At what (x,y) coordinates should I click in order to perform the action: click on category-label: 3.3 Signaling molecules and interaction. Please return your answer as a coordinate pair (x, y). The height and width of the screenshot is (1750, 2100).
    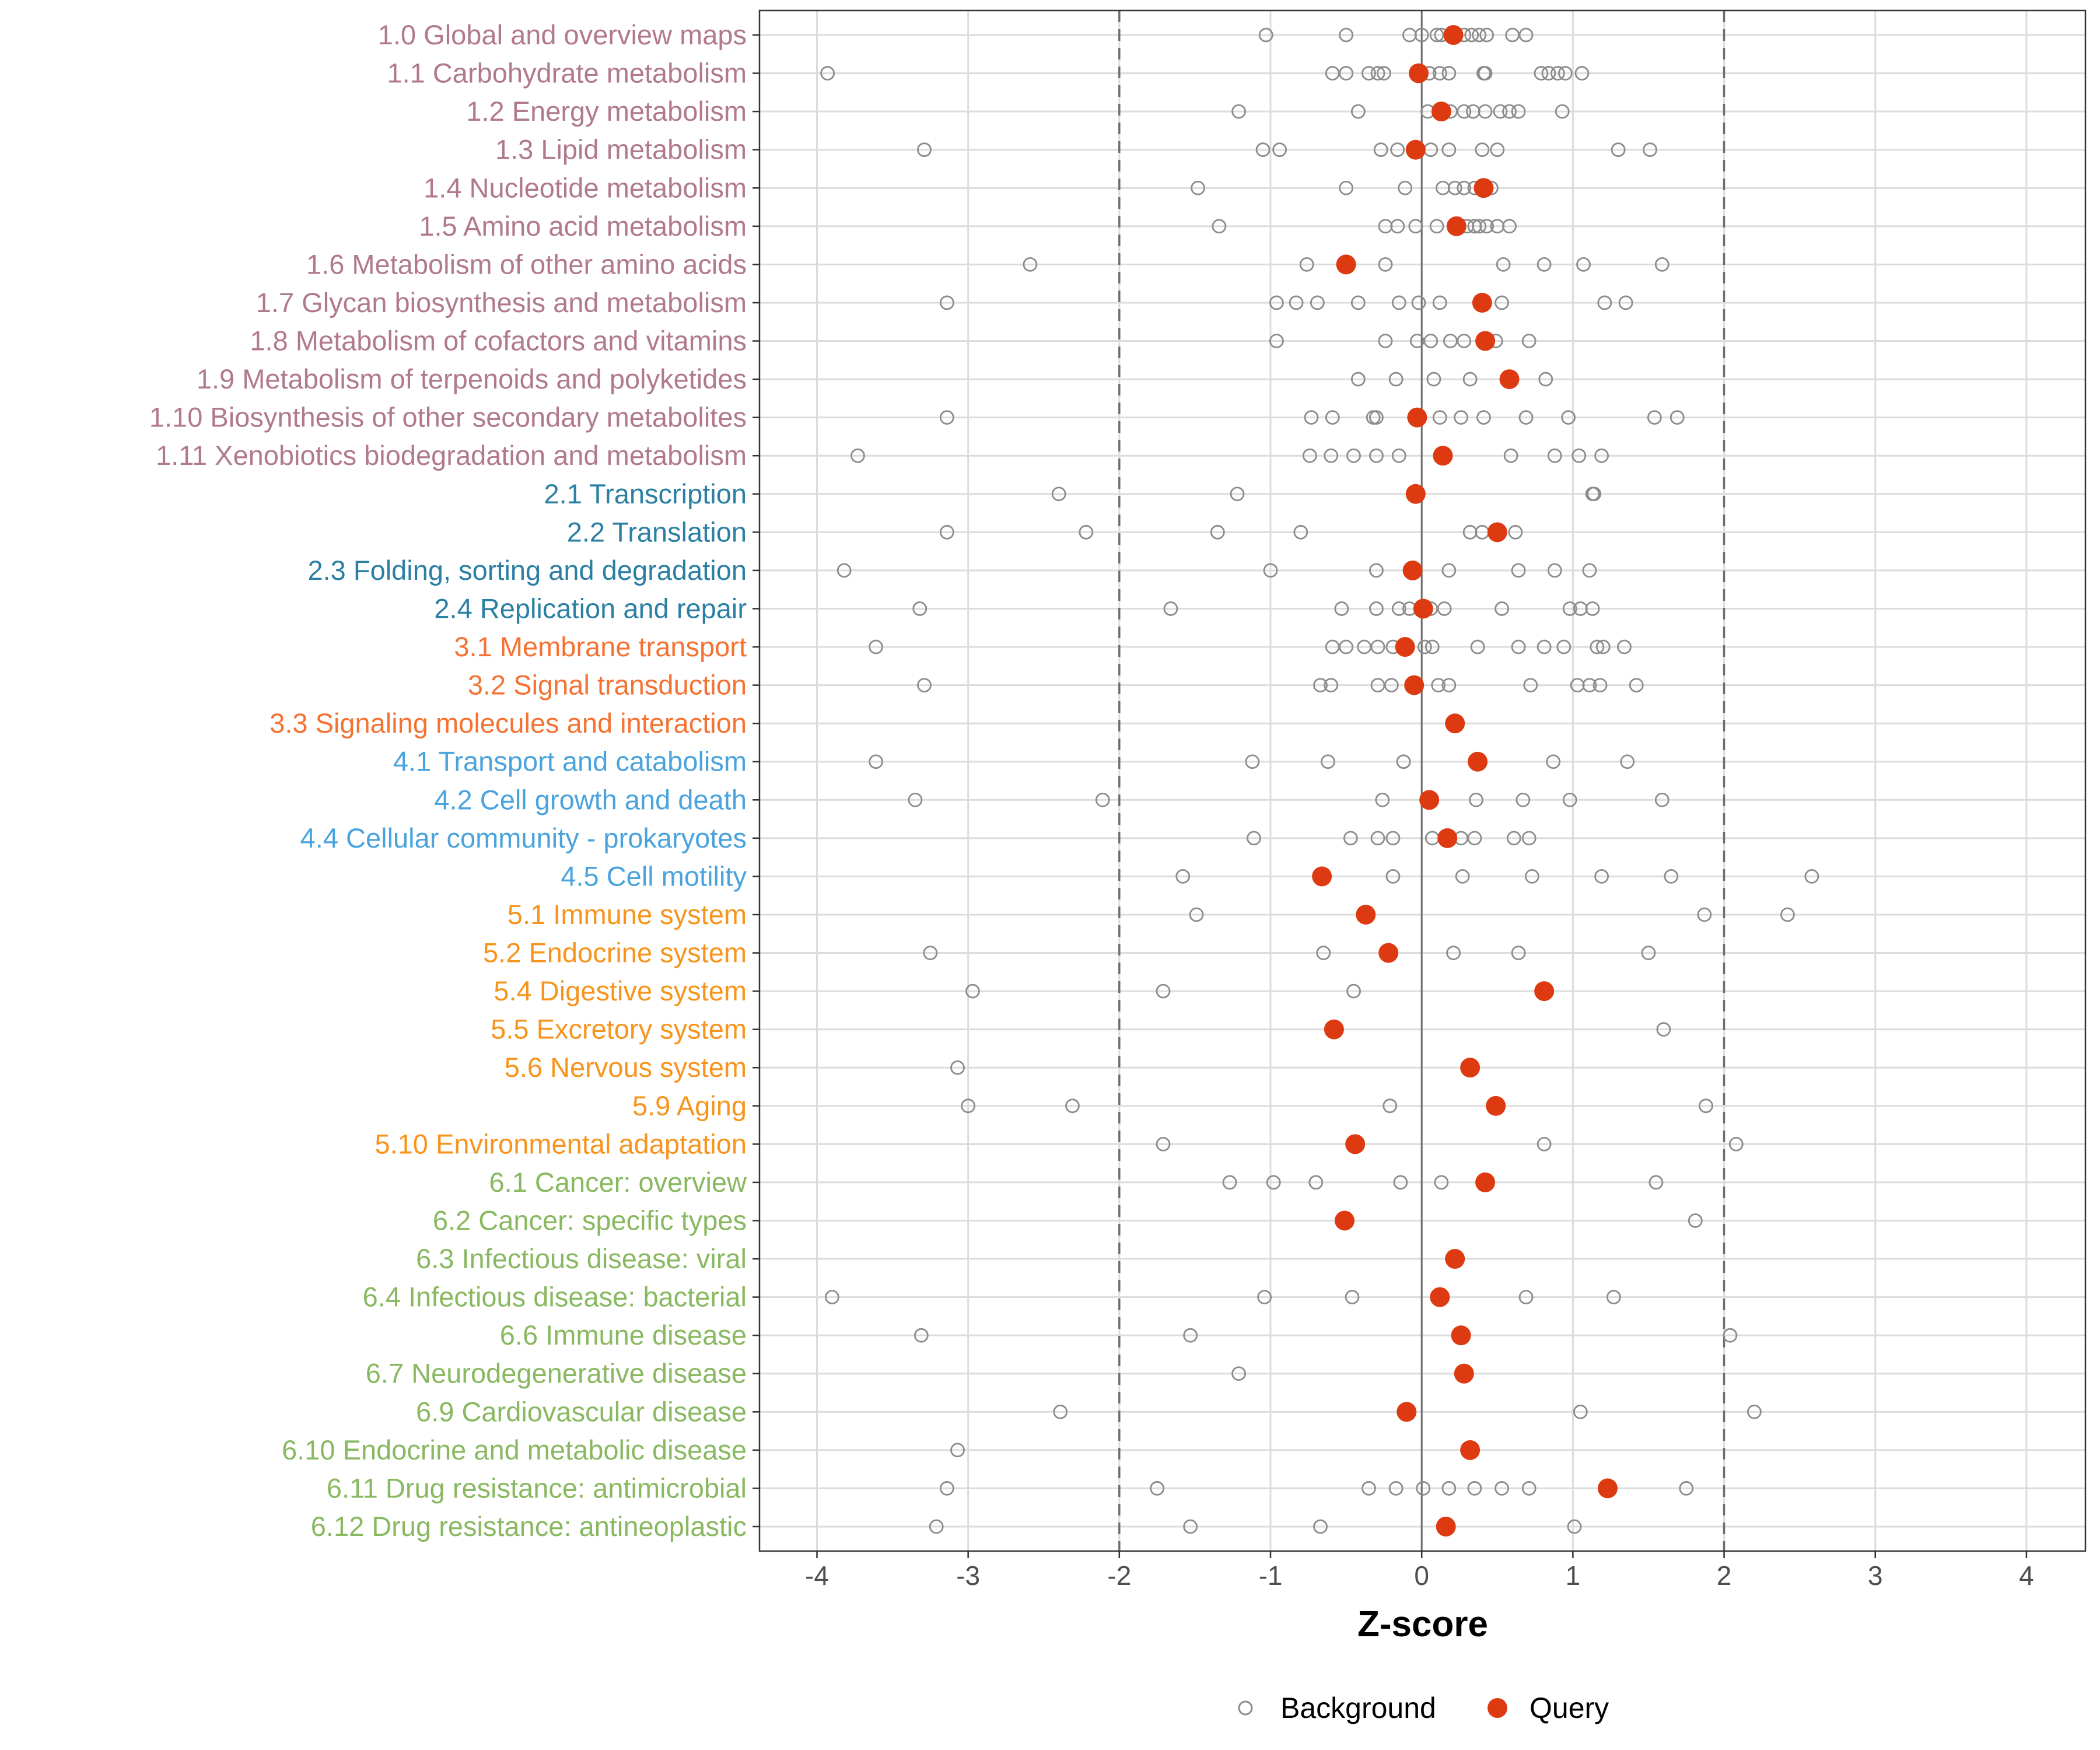
    Looking at the image, I should click on (508, 723).